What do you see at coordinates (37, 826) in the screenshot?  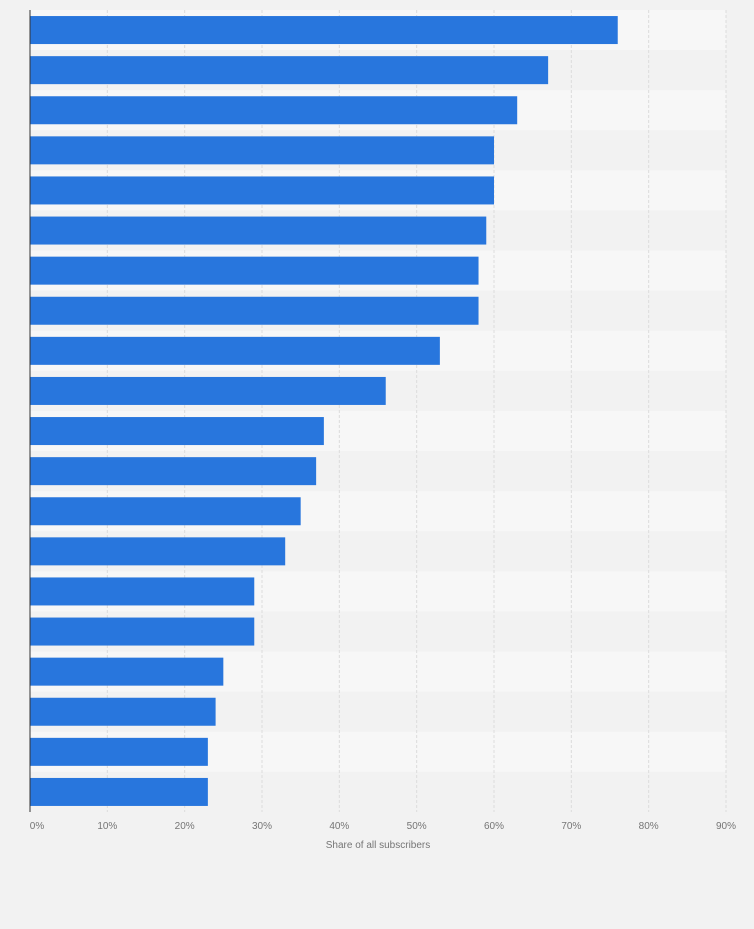 I see `x-tick-label: 0%` at bounding box center [37, 826].